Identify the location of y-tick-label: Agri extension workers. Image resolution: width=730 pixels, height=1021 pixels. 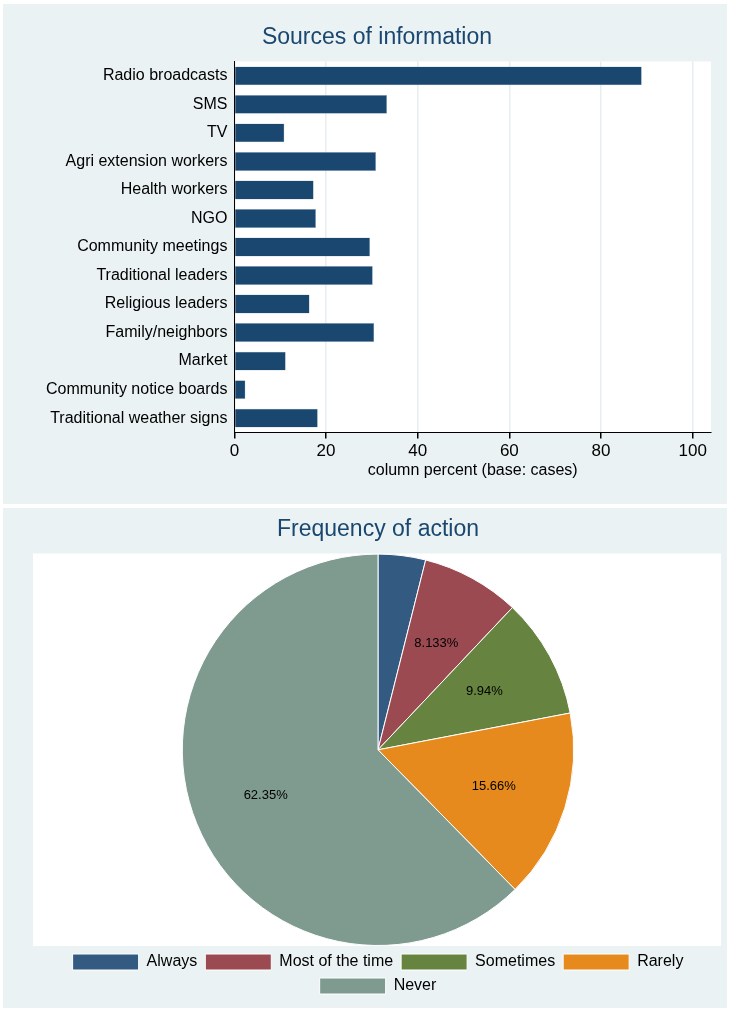
(146, 160).